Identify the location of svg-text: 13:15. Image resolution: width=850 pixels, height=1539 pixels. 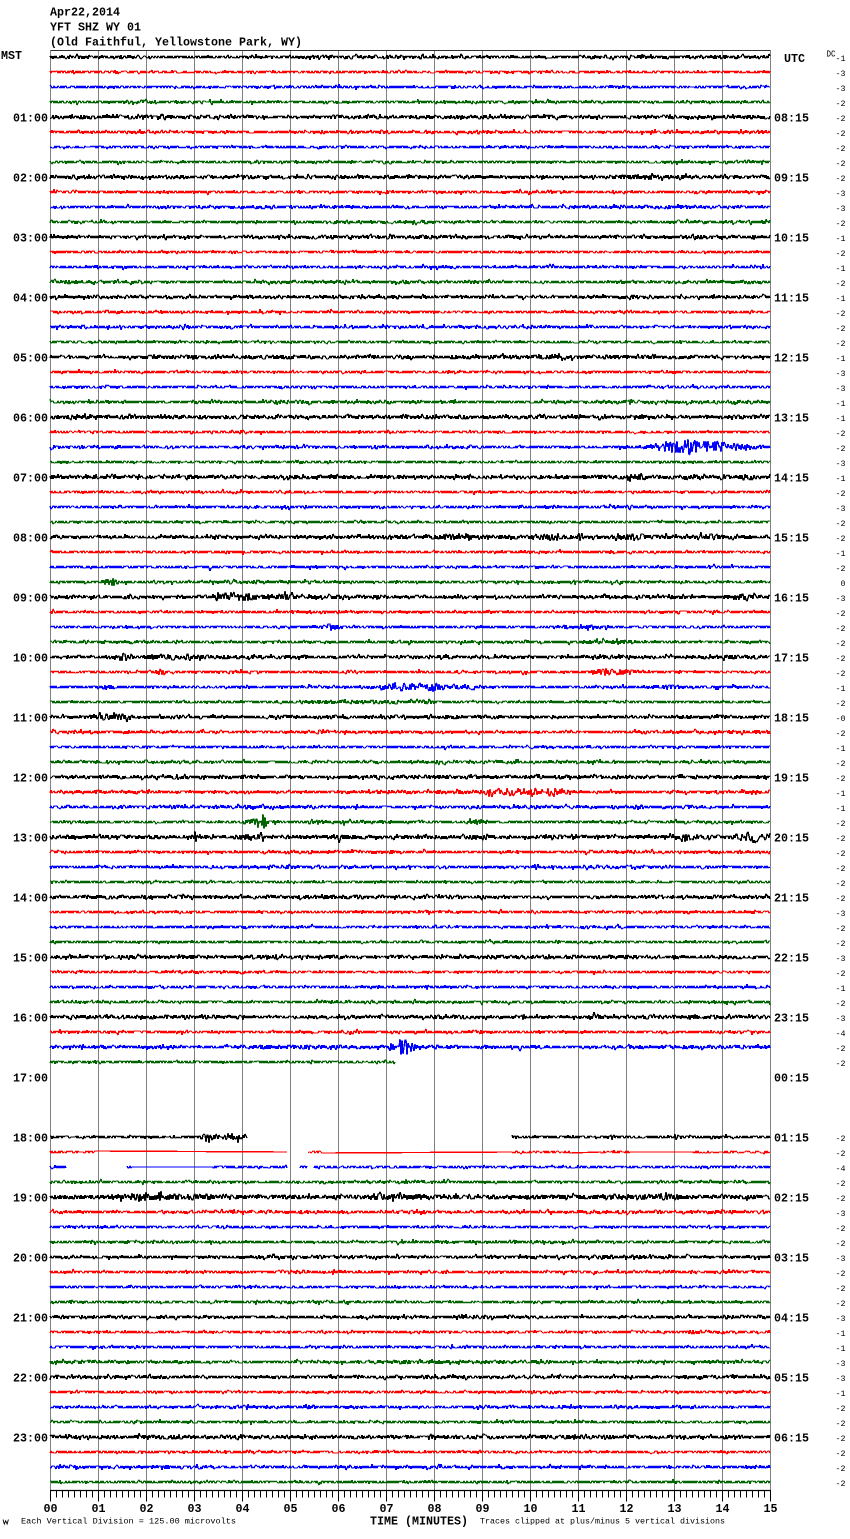
(791, 419).